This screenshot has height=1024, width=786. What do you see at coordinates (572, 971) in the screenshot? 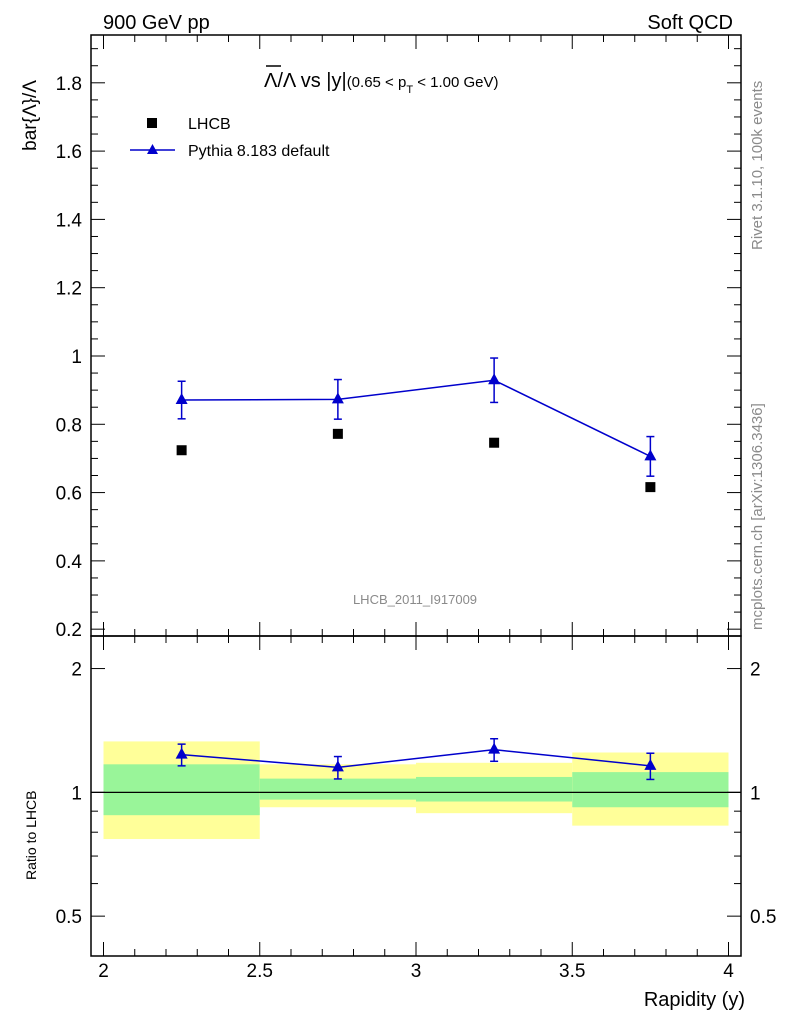
I see `x-tick-label: 3.5` at bounding box center [572, 971].